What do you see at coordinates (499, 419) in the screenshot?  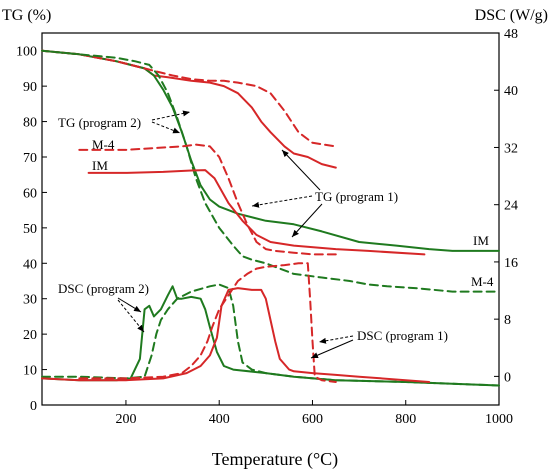 I see `x-tick-label: 1000` at bounding box center [499, 419].